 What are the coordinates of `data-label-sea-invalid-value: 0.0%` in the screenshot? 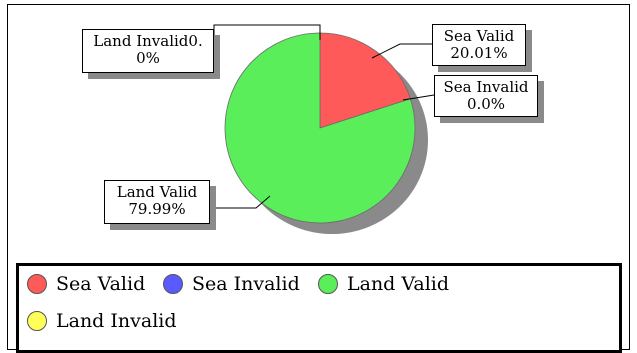 It's located at (486, 104).